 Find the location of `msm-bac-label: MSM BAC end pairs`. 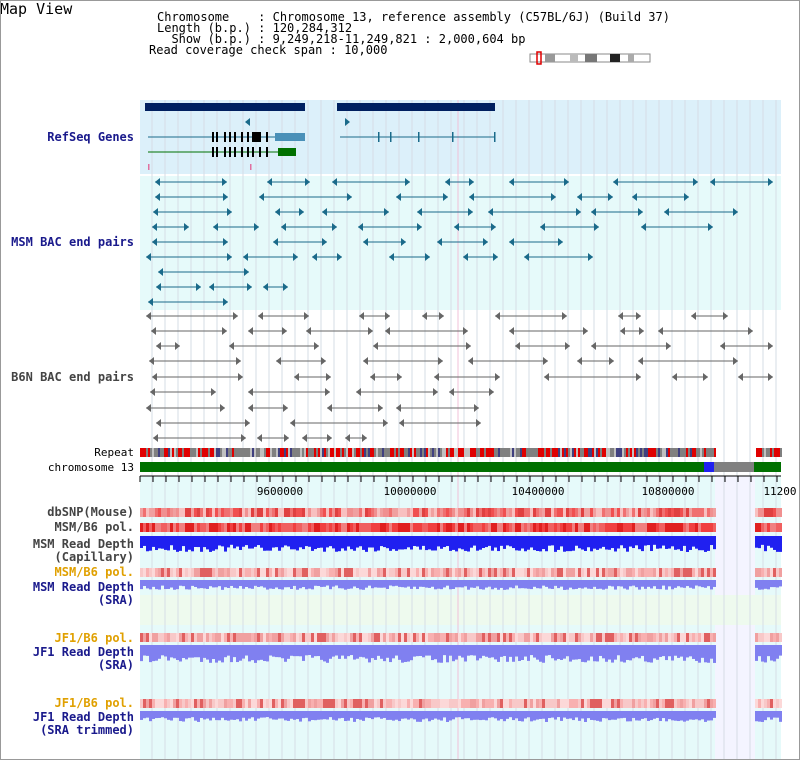

msm-bac-label: MSM BAC end pairs is located at coordinates (72, 242).